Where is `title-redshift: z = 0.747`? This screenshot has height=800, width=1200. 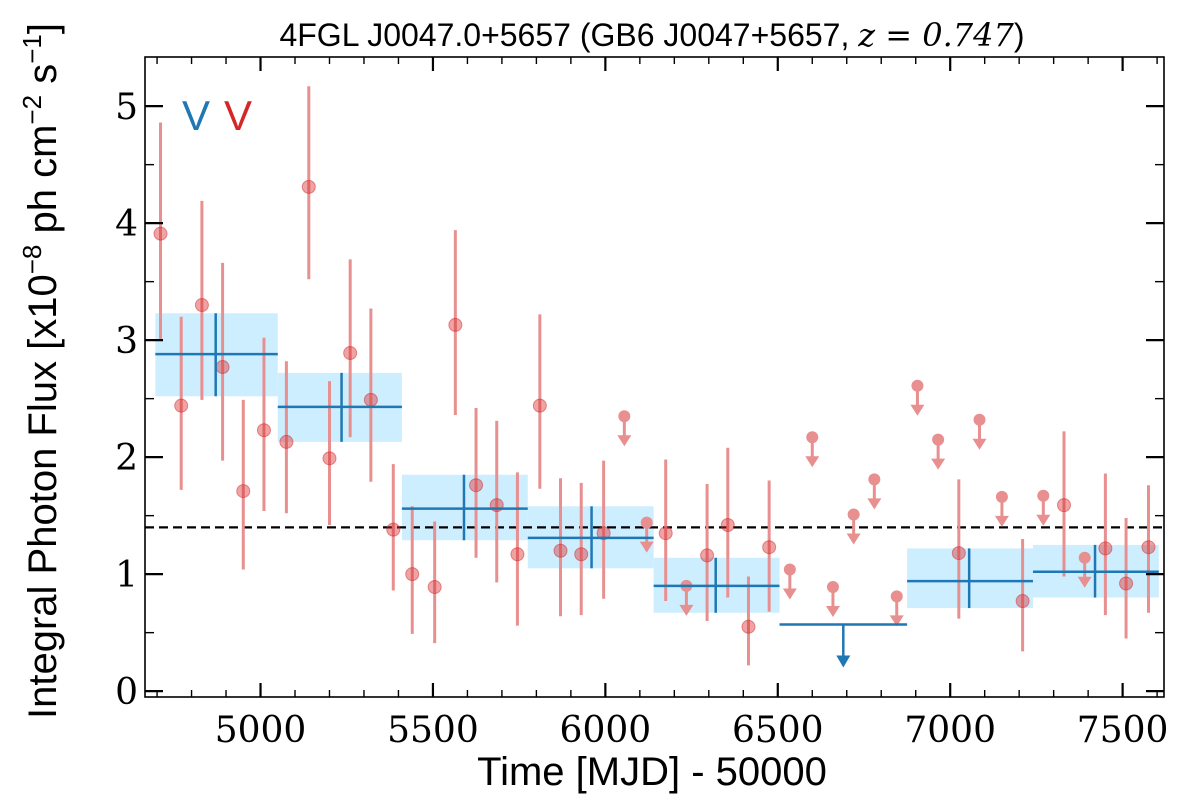
title-redshift: z = 0.747 is located at coordinates (935, 35).